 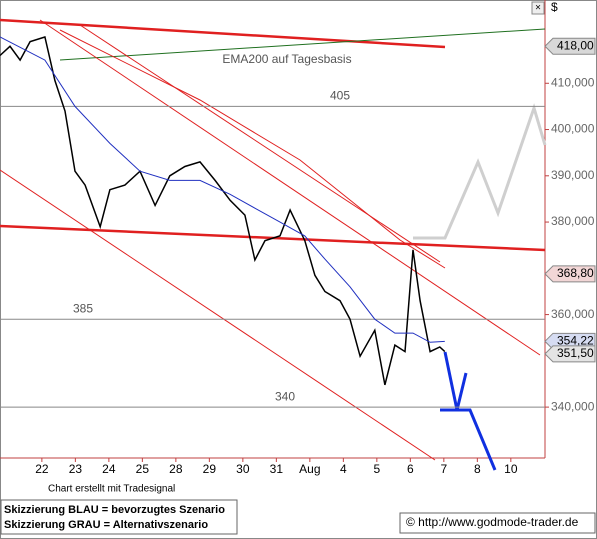 I want to click on y-tick-label: 380,000, so click(x=573, y=221).